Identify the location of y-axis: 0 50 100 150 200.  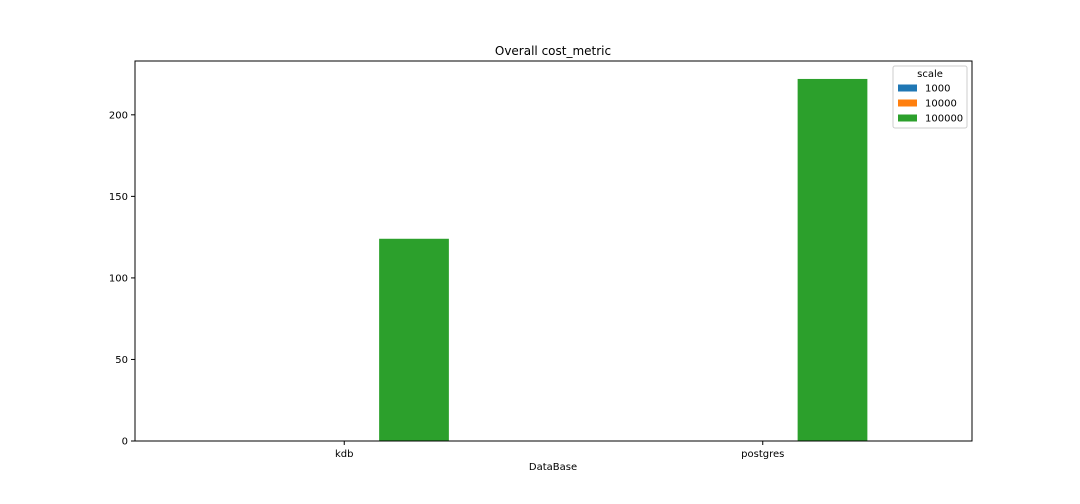
(122, 279).